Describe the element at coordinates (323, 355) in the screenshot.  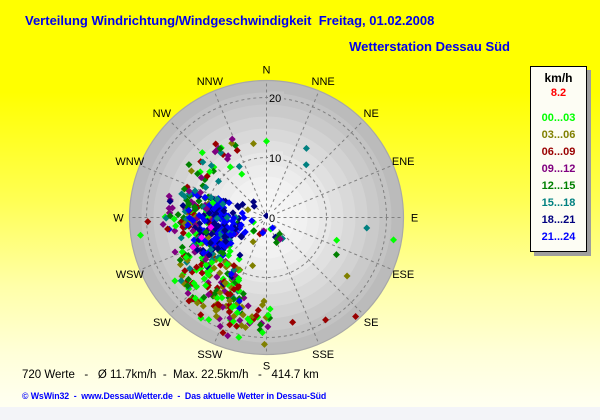
I see `compass-label: SSE` at that location.